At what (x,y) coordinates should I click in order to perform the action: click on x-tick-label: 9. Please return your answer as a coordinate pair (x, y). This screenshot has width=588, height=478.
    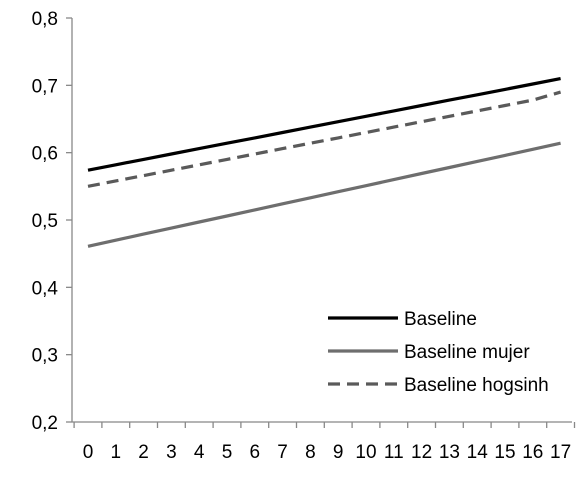
    Looking at the image, I should click on (338, 452).